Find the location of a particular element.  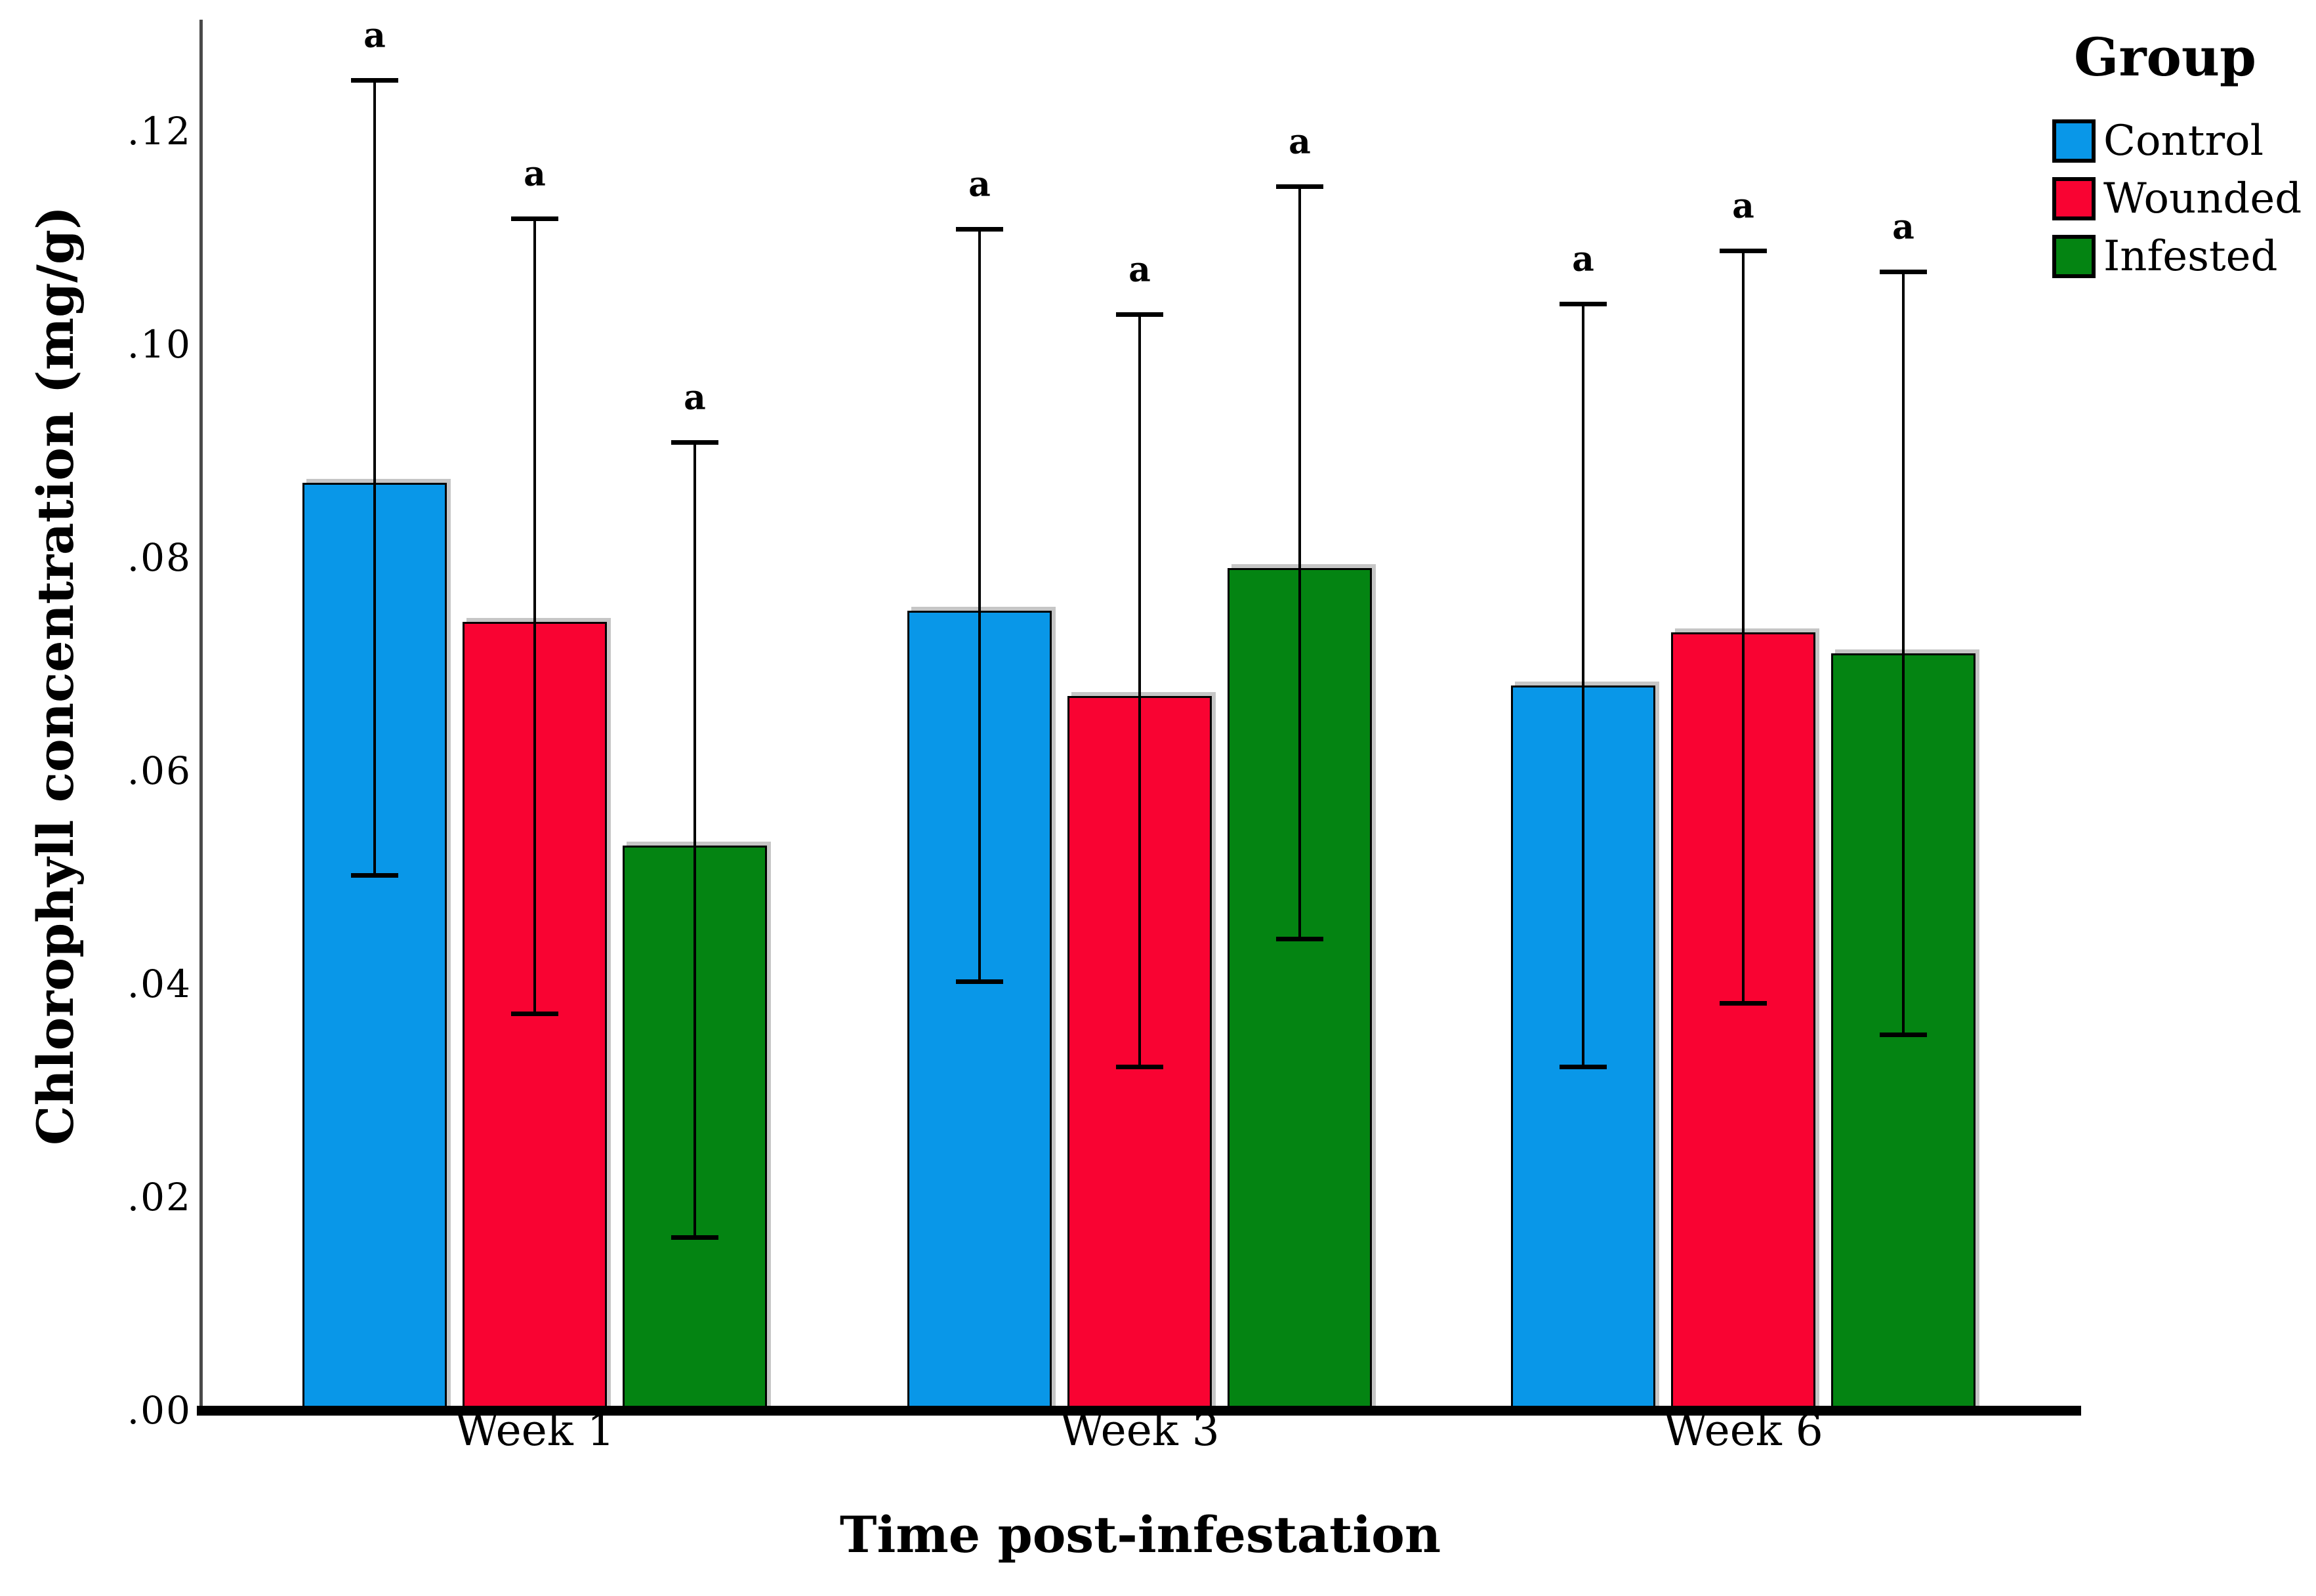

legend-title: Group is located at coordinates (2165, 57).